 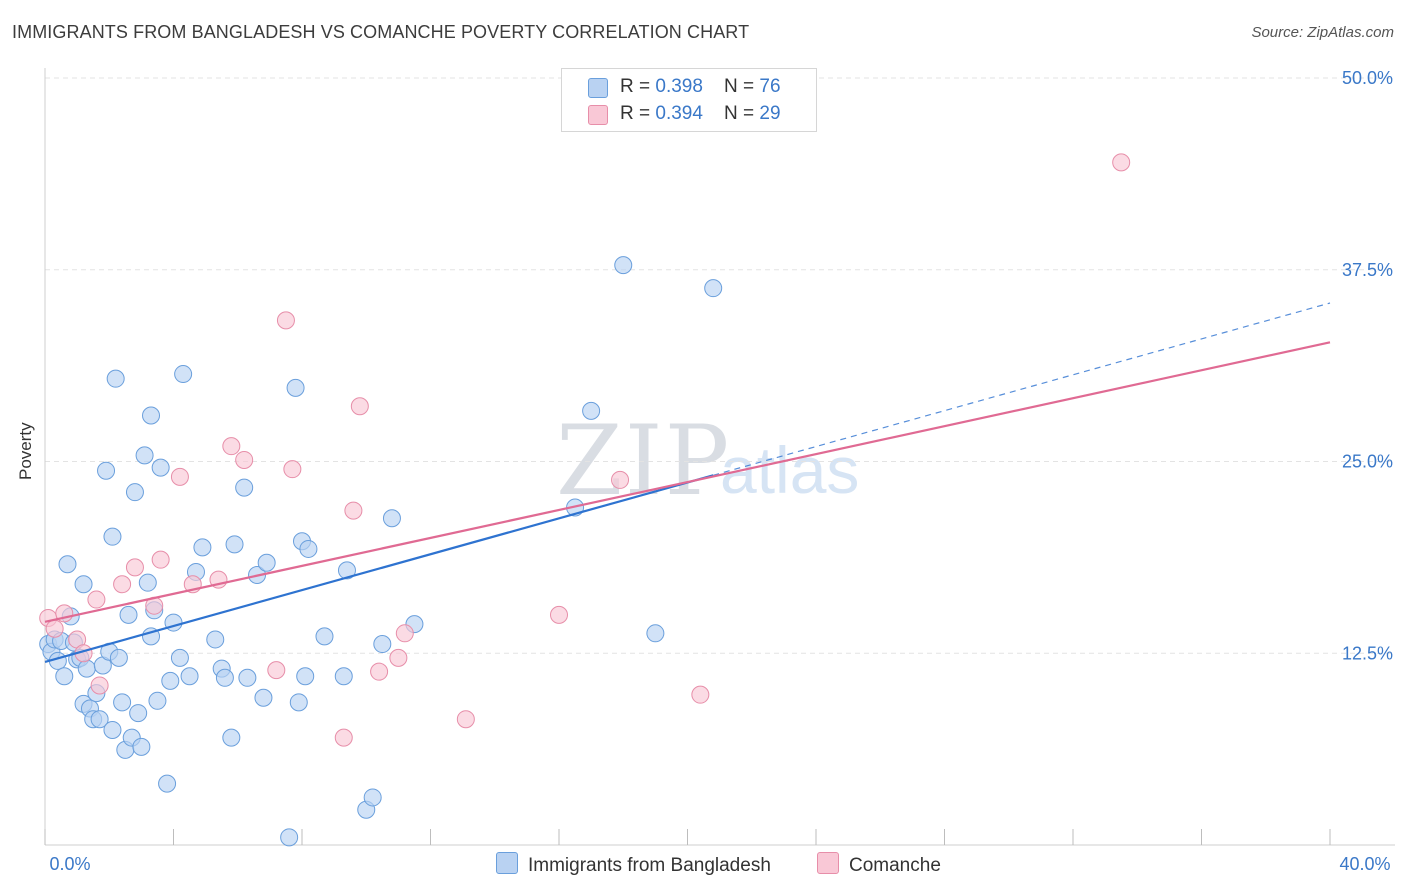 I want to click on bottom-legend-bangladesh: Immigrants from Bangladesh, so click(x=633, y=864).